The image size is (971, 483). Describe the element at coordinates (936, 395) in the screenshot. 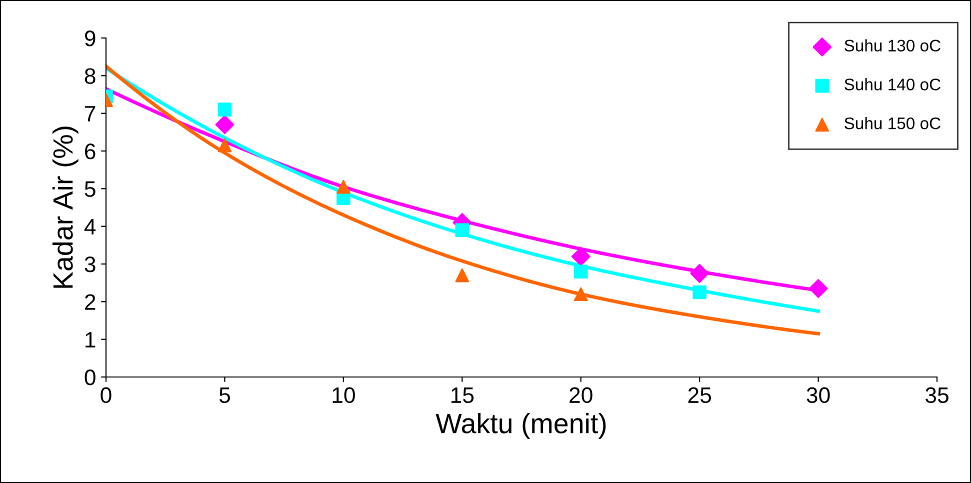

I see `x-tick-label: 35` at that location.